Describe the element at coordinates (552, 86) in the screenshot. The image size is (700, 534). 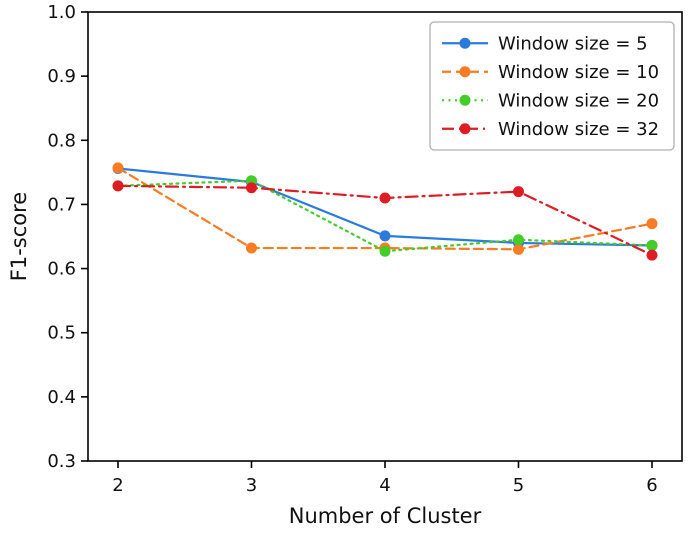
I see `legend-box` at that location.